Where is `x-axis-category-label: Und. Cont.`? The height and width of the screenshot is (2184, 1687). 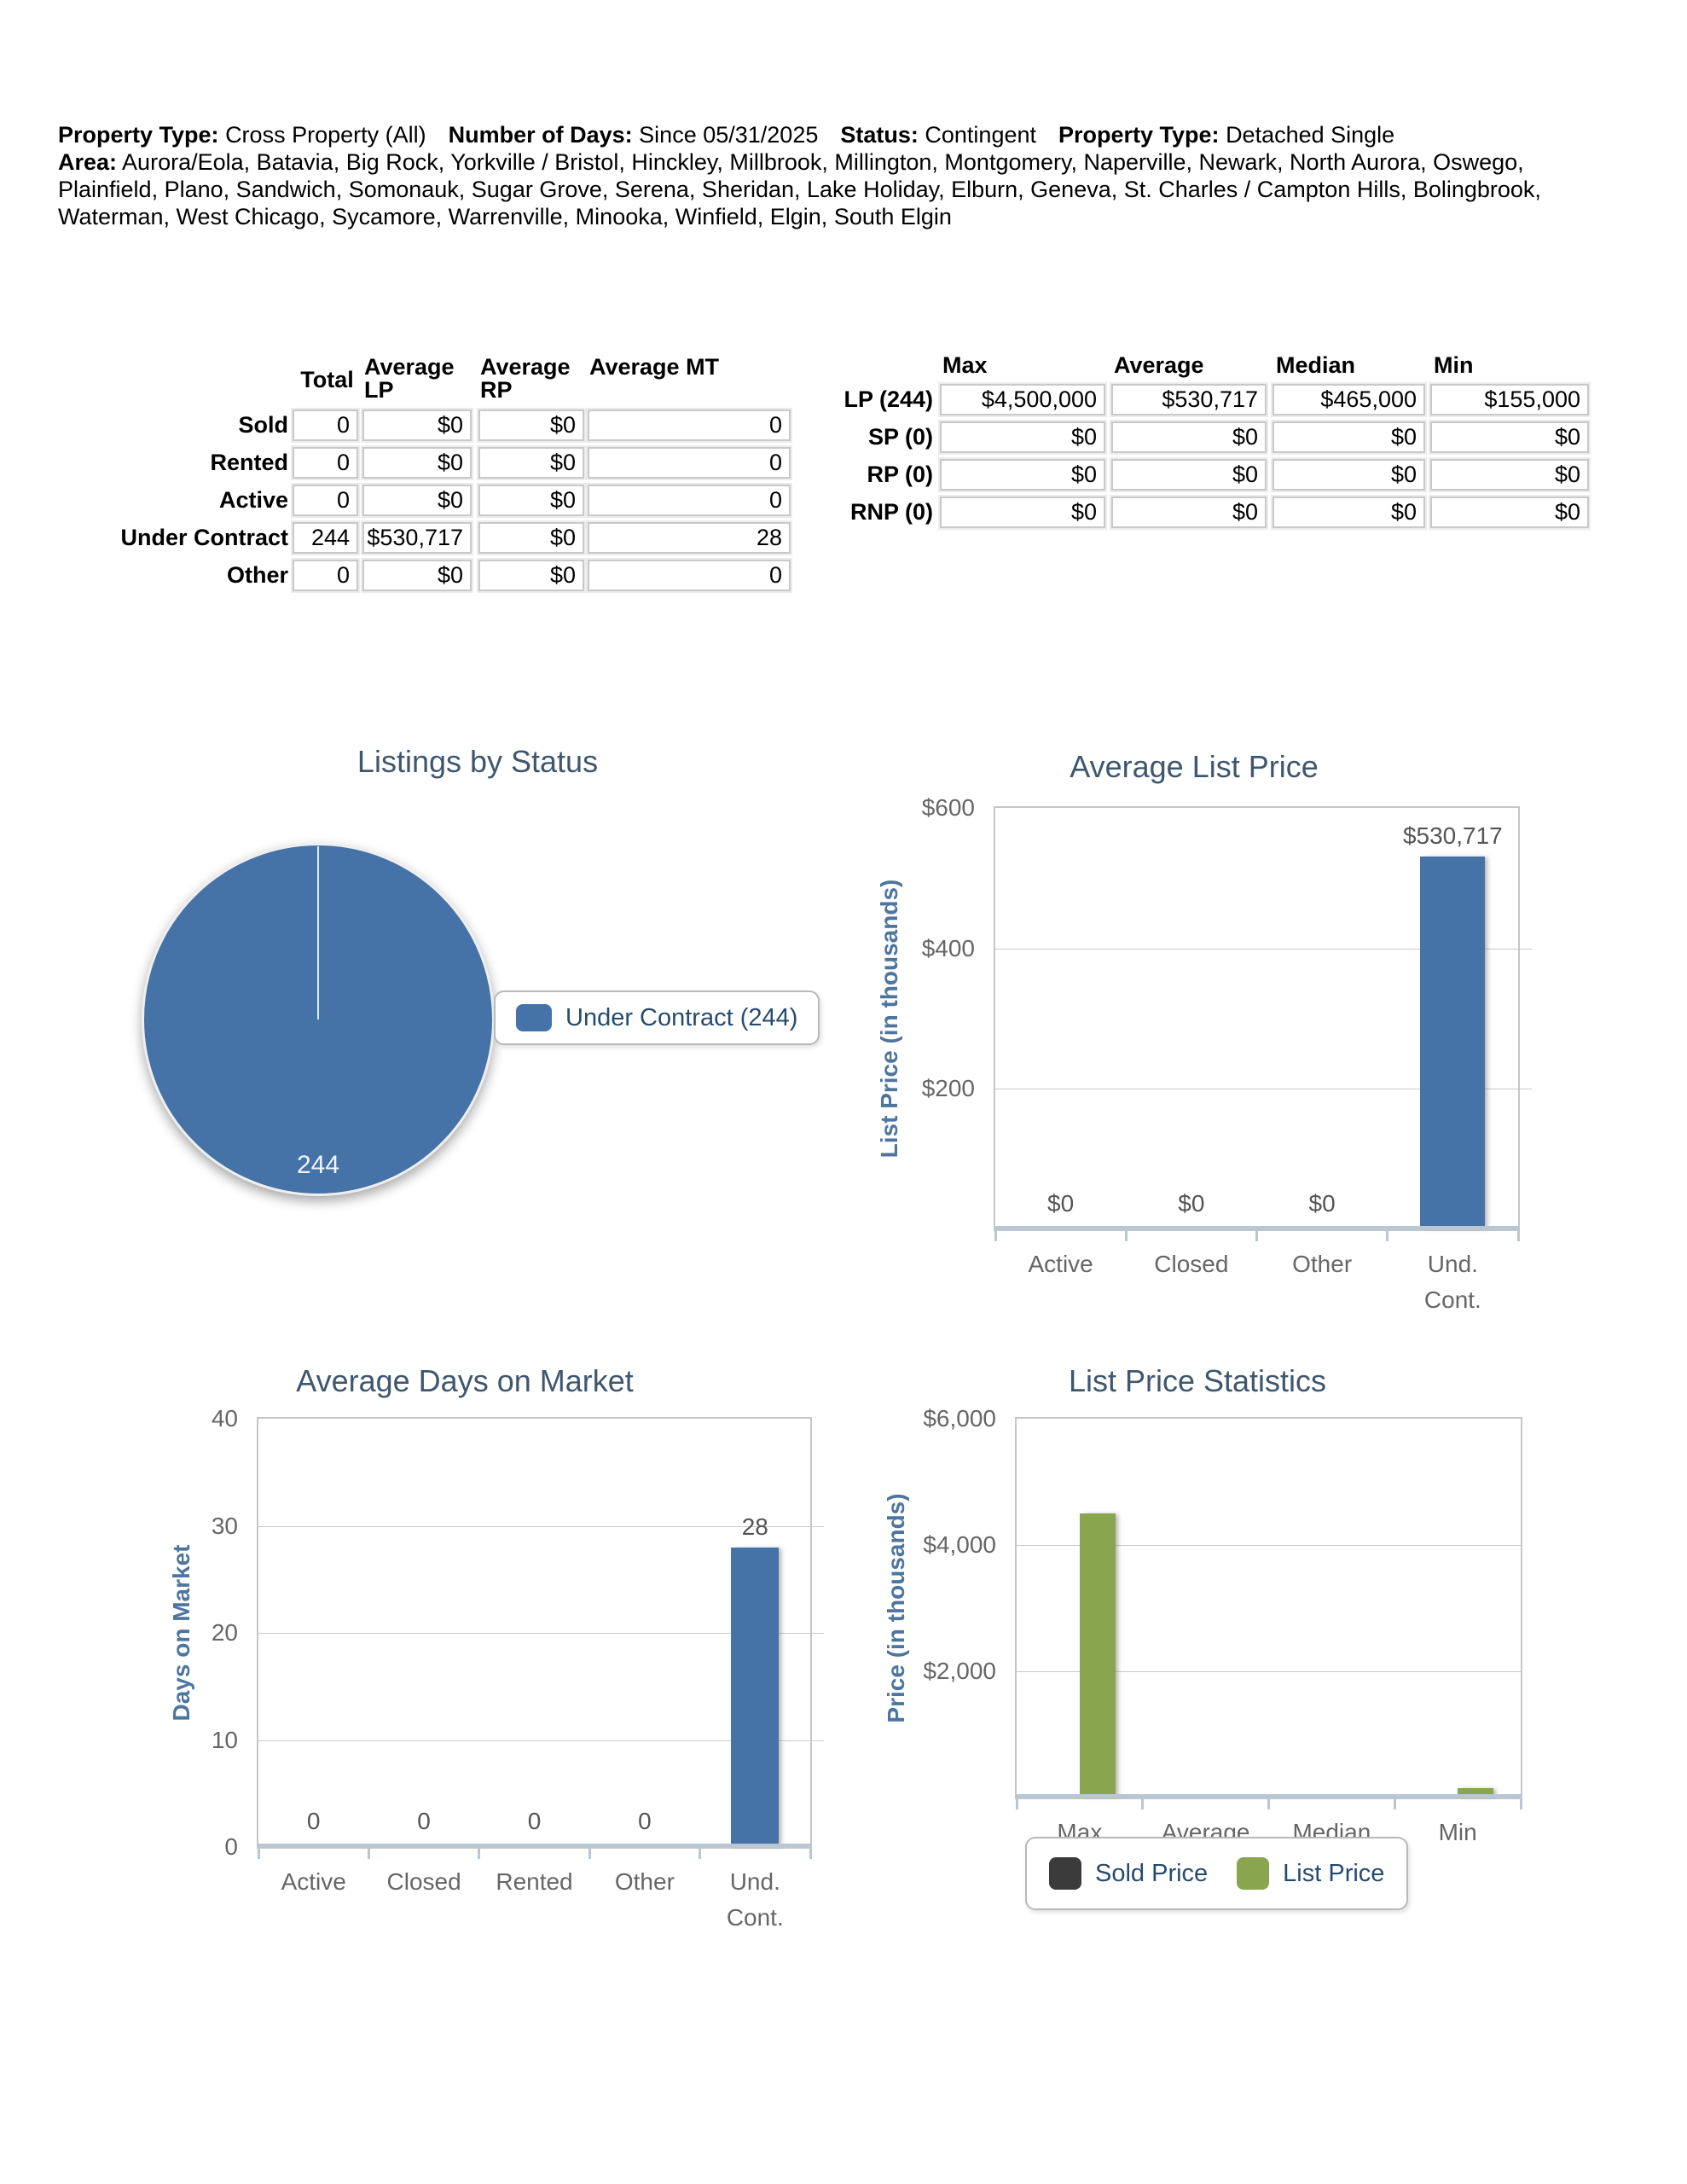 x-axis-category-label: Und. Cont. is located at coordinates (1452, 1282).